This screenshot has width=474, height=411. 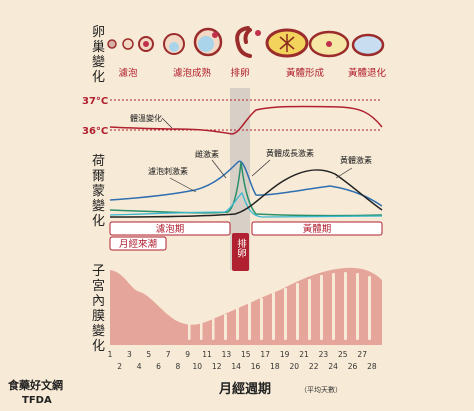 I want to click on ovary-label: 卵 巢 變 化, so click(x=98, y=55).